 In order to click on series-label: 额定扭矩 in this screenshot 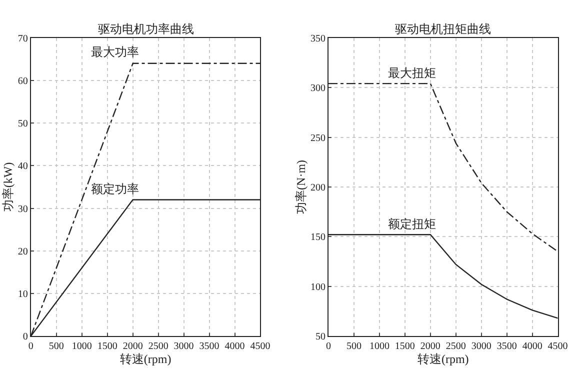, I will do `click(412, 224)`.